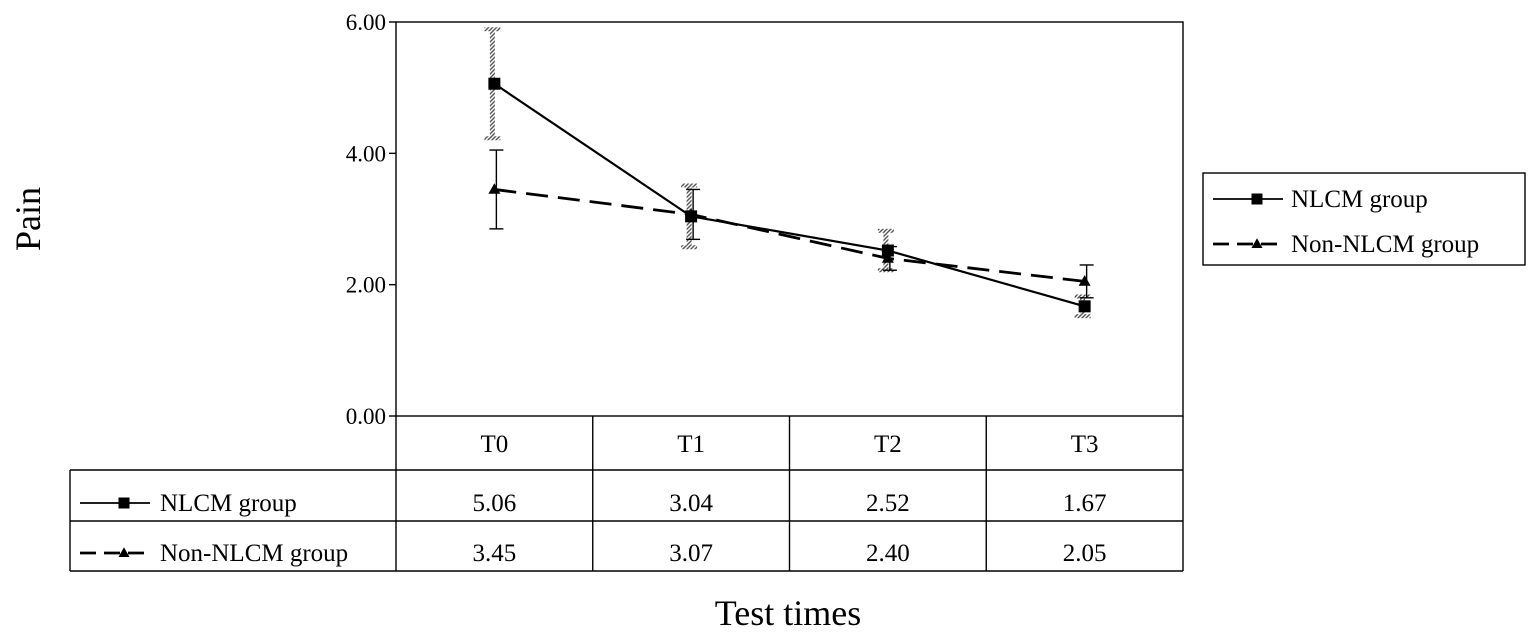 This screenshot has height=642, width=1535. I want to click on y-tick-label: 4.00, so click(366, 153).